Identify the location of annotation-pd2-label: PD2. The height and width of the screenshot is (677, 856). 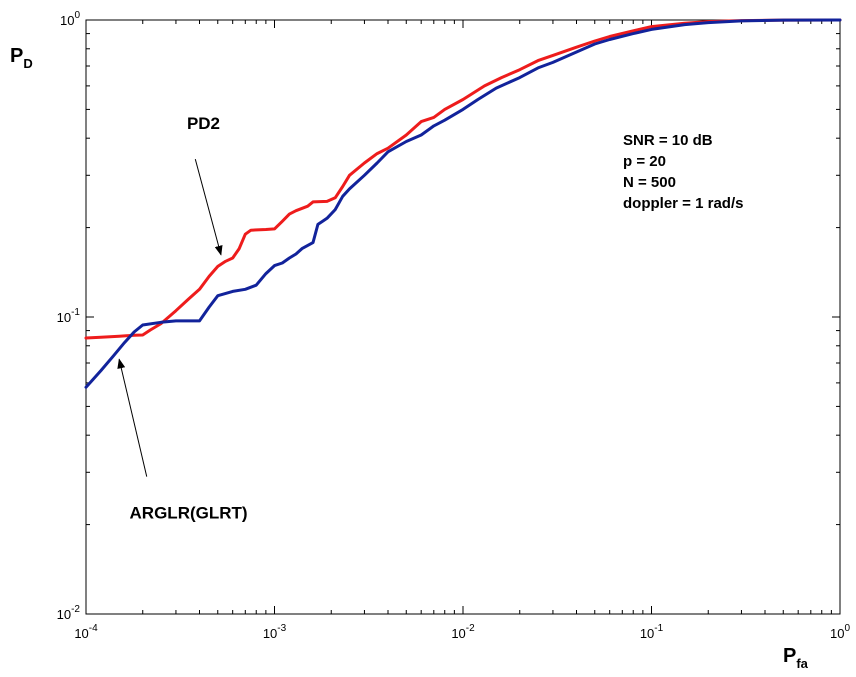
(203, 123).